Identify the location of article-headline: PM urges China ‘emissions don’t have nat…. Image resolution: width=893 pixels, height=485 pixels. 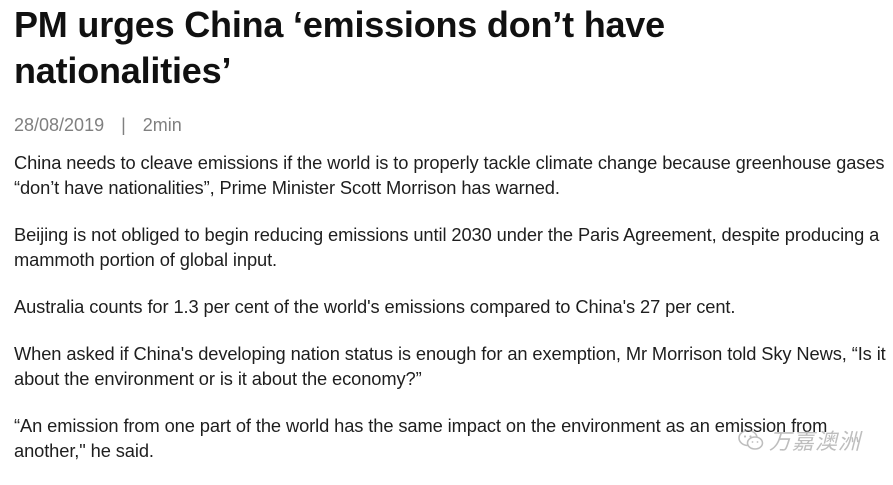
(339, 47).